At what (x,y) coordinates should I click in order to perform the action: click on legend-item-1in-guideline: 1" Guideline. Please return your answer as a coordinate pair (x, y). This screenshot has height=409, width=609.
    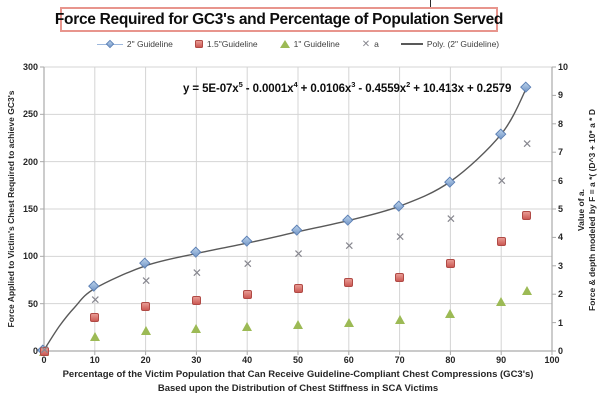
    Looking at the image, I should click on (309, 44).